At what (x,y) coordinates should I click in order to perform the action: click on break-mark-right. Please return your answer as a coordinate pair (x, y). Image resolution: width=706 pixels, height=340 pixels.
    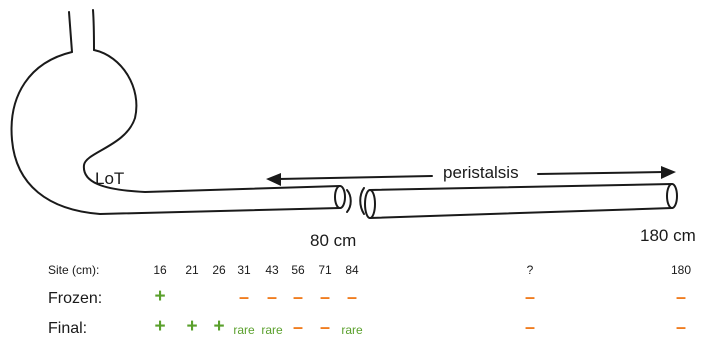
    Looking at the image, I should click on (362, 201).